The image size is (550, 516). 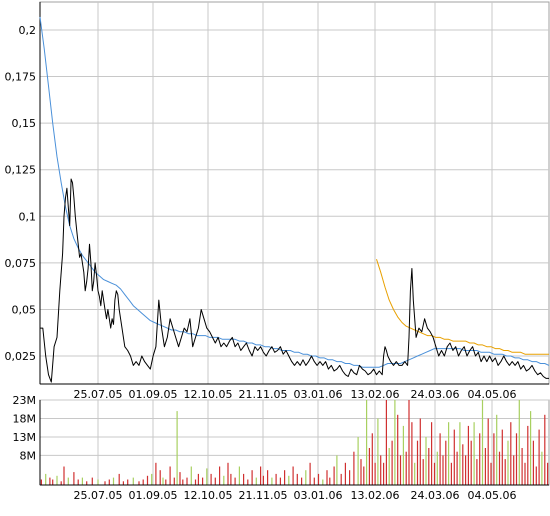 I want to click on volume-x-tick-label: 04.05.06, so click(x=492, y=495).